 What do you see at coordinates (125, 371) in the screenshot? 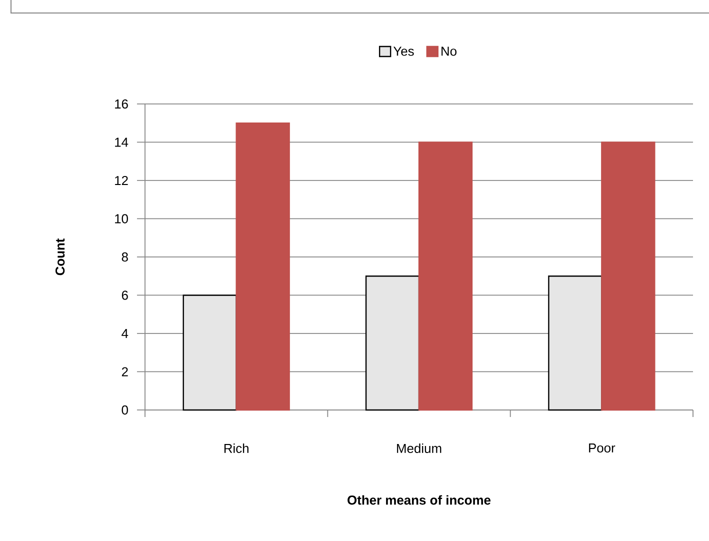
I see `y-tick-label: 2` at bounding box center [125, 371].